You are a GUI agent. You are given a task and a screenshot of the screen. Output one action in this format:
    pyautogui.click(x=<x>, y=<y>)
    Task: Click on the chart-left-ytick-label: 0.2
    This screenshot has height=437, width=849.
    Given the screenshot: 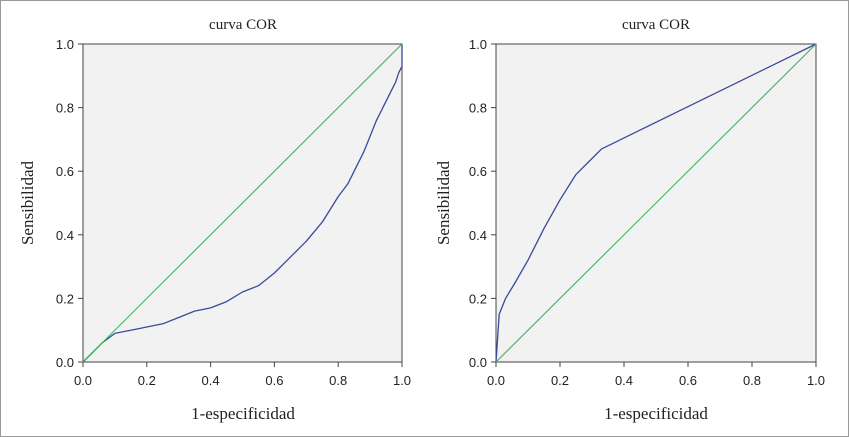 What is the action you would take?
    pyautogui.click(x=65, y=298)
    